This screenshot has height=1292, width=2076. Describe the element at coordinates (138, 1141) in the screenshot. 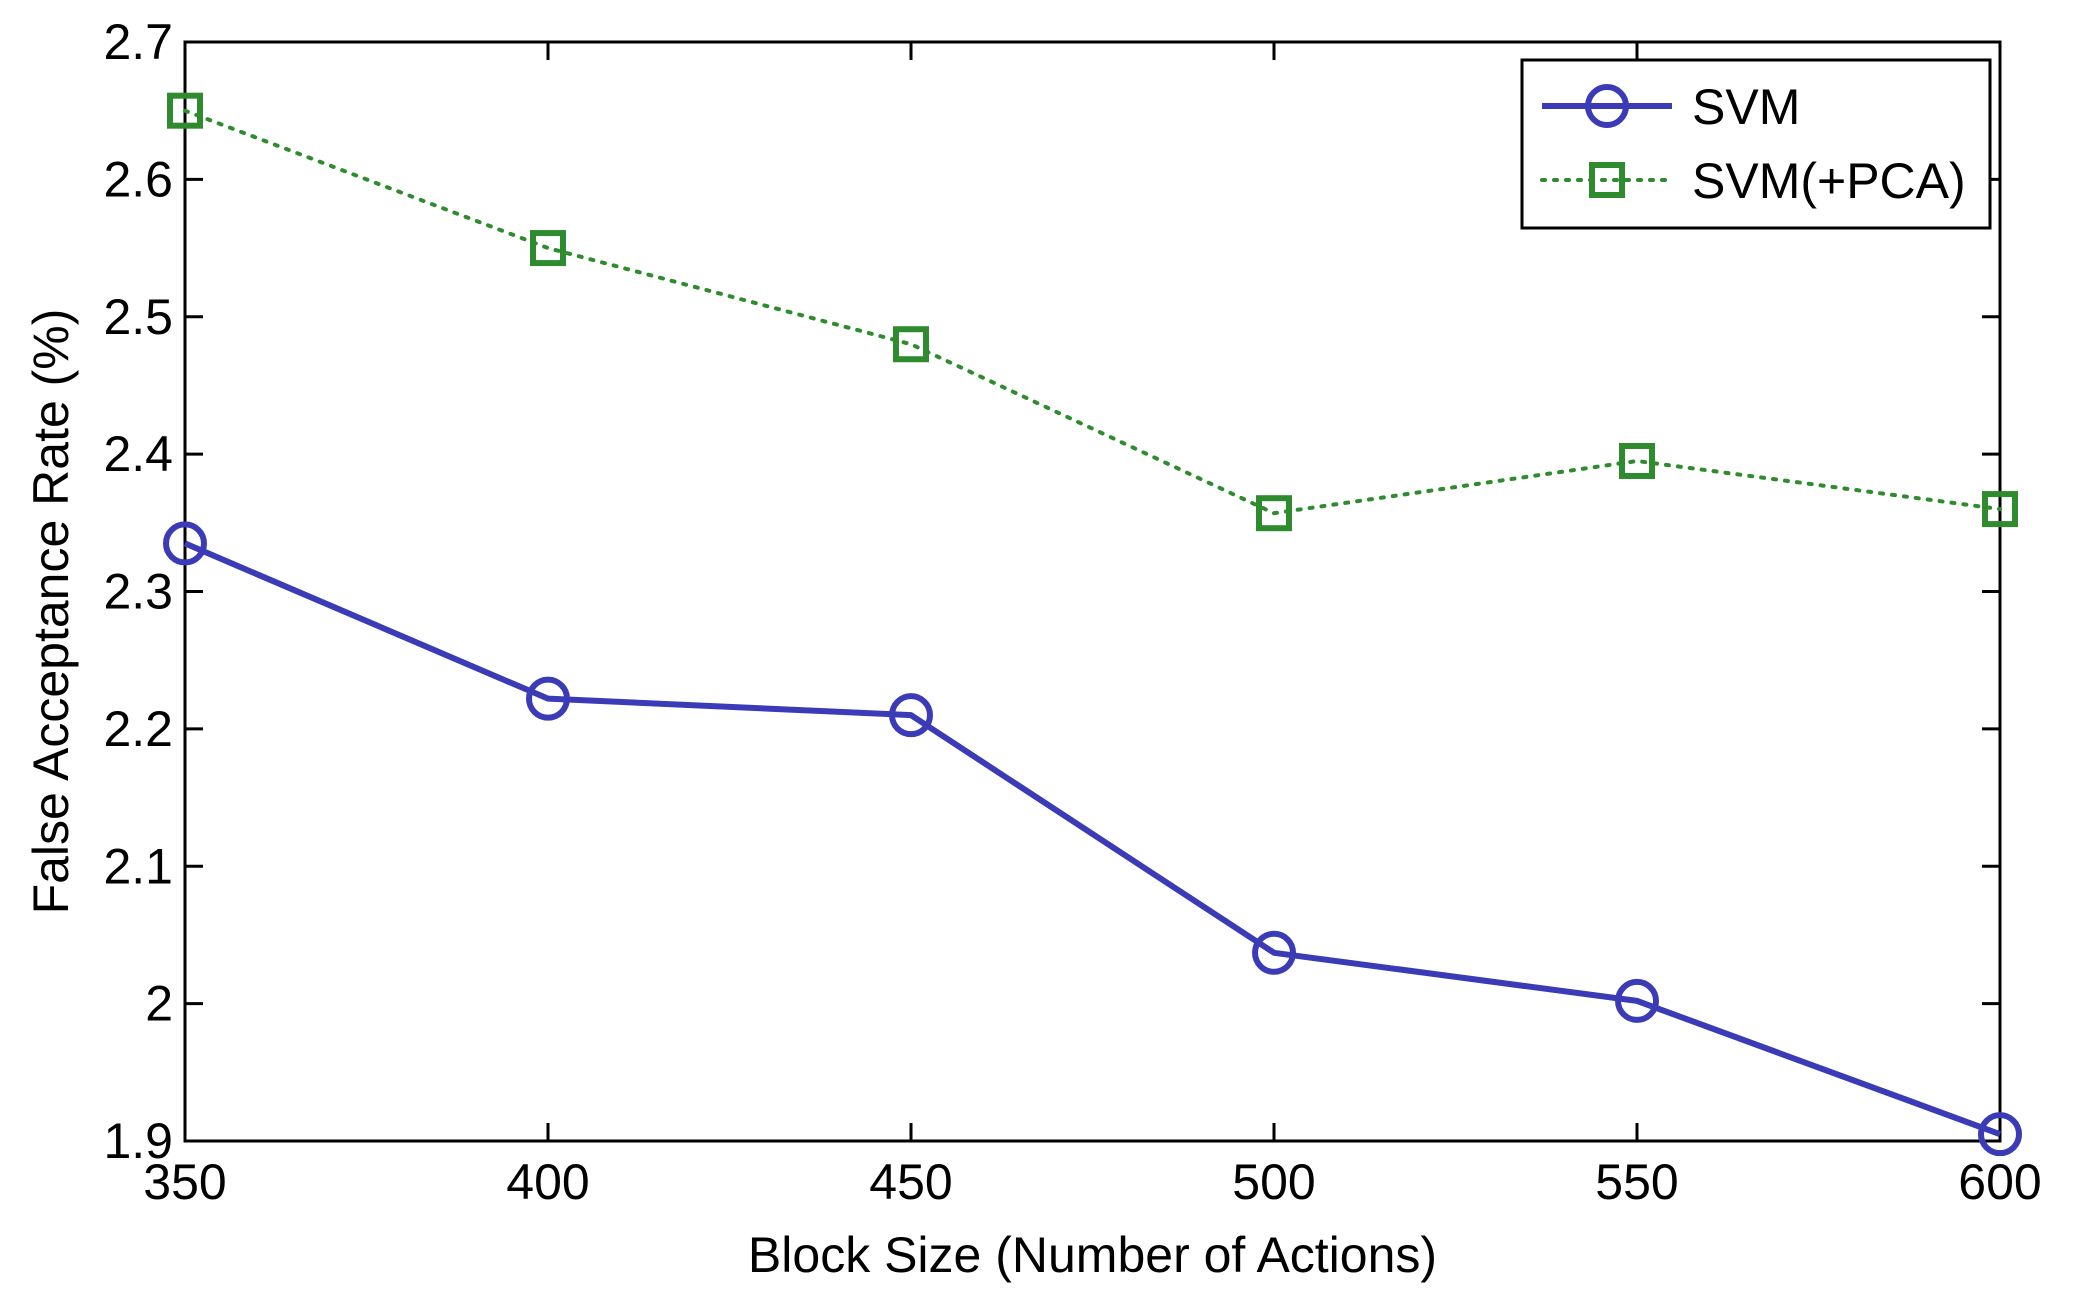

I see `y-tick-label-1.9: 1.9` at that location.